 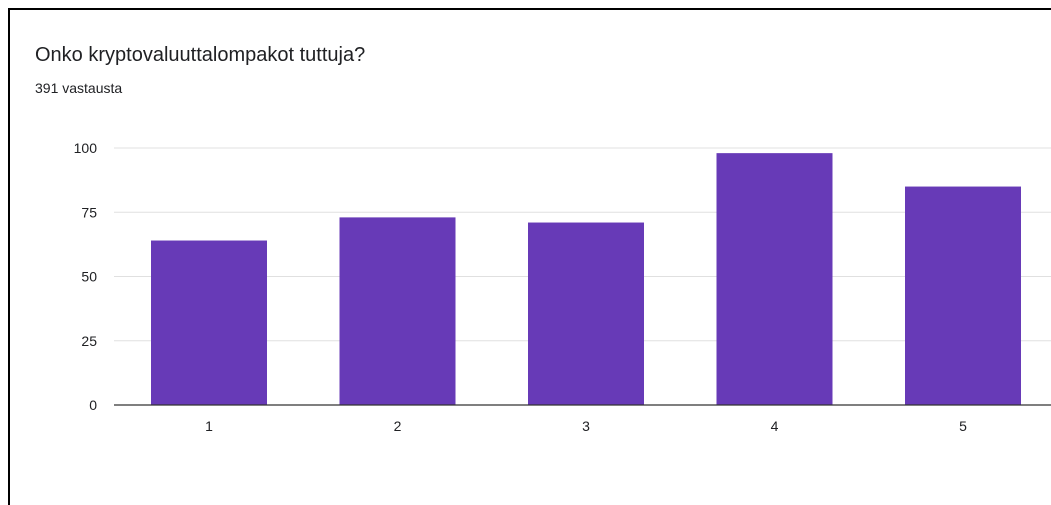 I want to click on y-tick-label: 25, so click(x=89, y=341).